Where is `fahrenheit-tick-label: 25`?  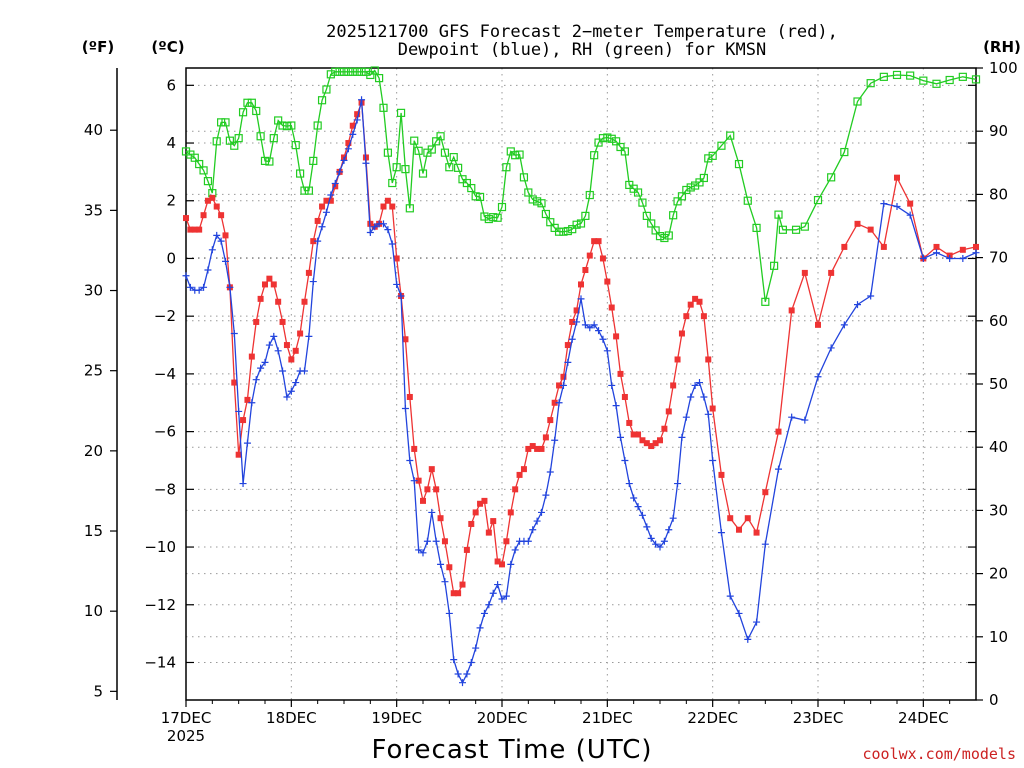 fahrenheit-tick-label: 25 is located at coordinates (93, 371).